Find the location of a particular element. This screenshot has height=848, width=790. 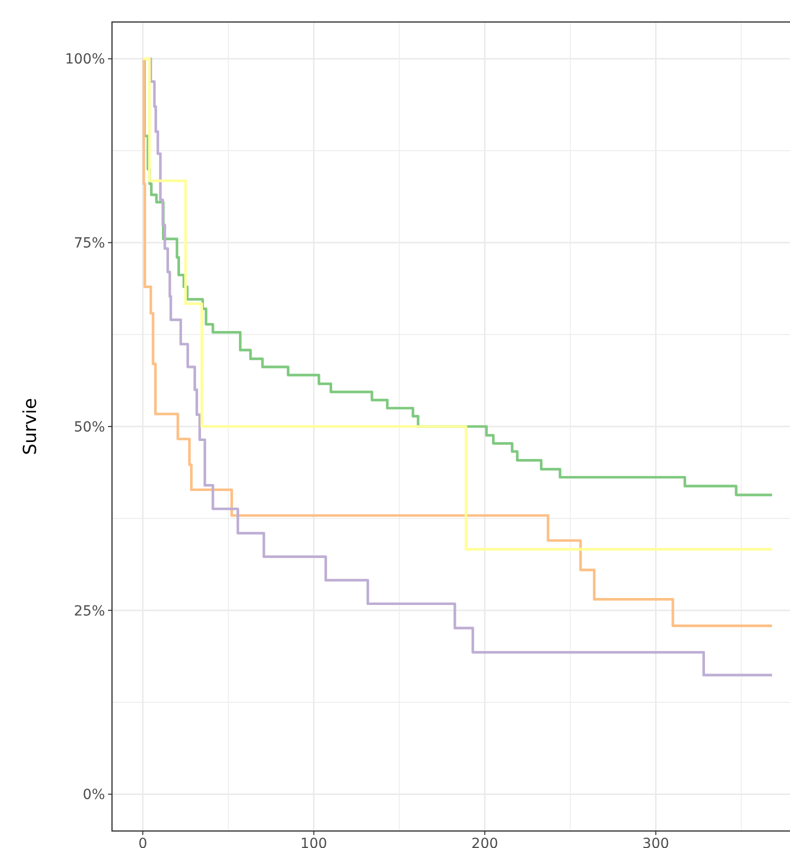

y-tick-label: 25% is located at coordinates (89, 611).